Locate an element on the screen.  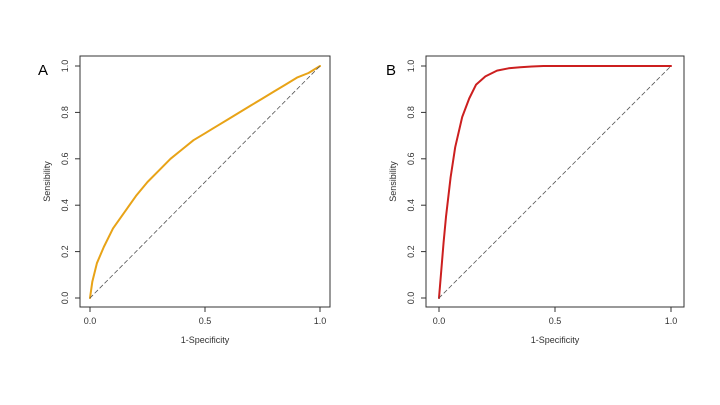
panel-a-y-tick-label: 0.2 is located at coordinates (65, 251).